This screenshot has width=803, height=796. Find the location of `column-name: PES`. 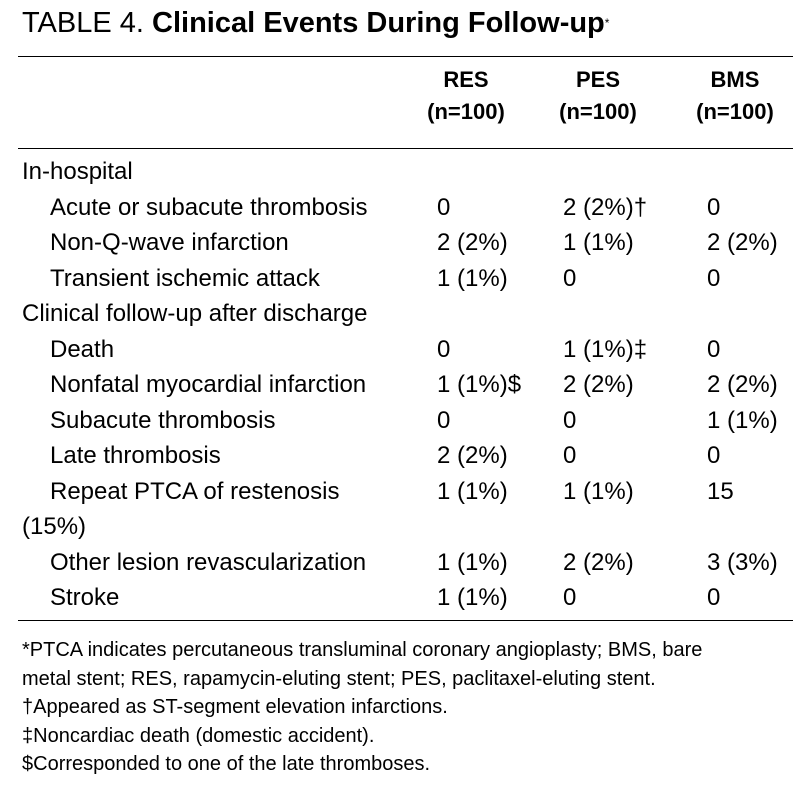

column-name: PES is located at coordinates (598, 79).